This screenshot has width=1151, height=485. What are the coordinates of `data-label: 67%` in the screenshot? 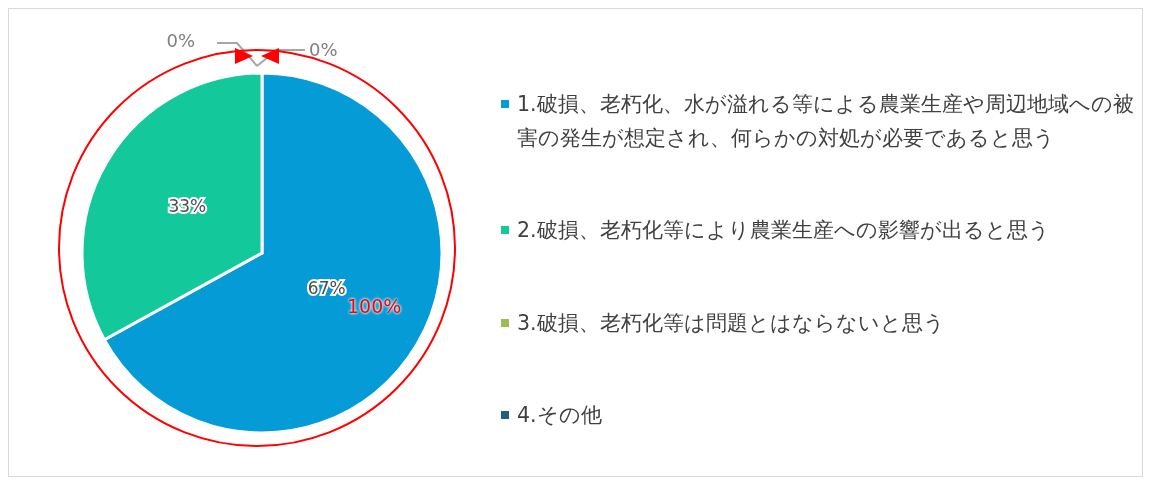 It's located at (326, 288).